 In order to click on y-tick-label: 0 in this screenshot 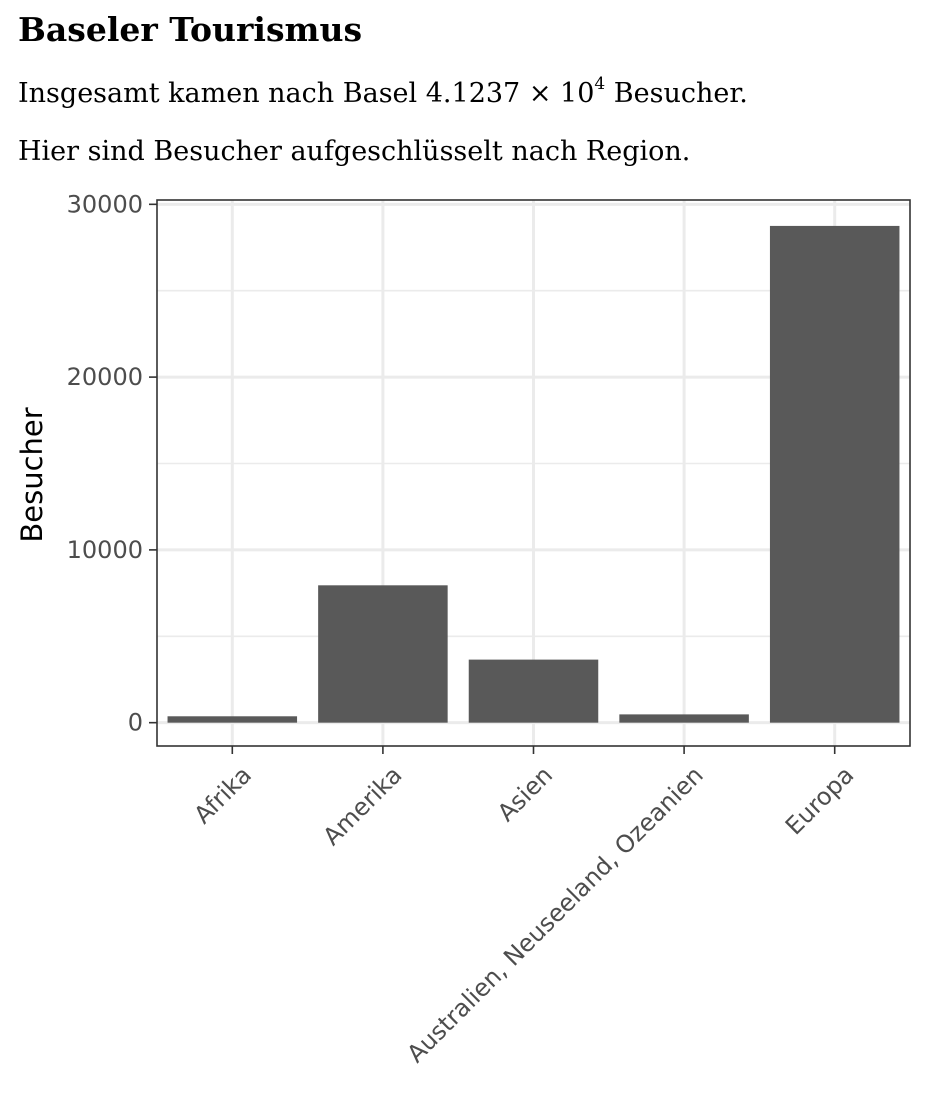, I will do `click(135, 723)`.